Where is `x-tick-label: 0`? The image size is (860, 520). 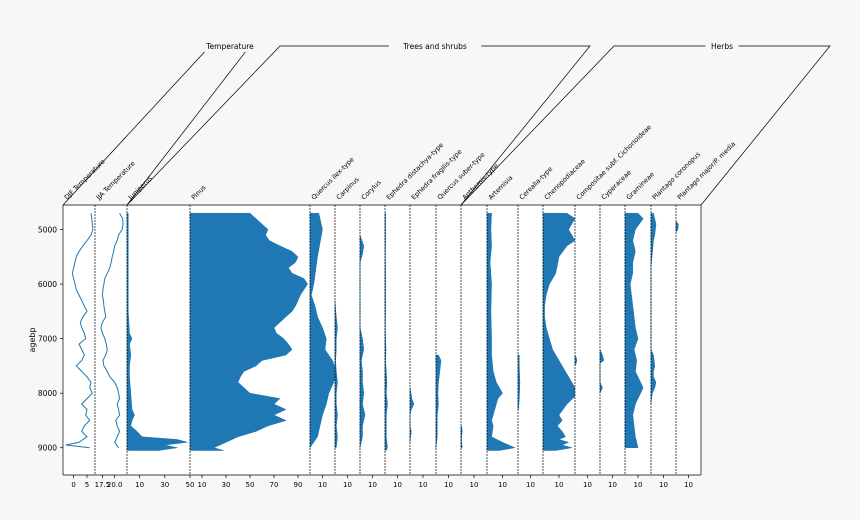 x-tick-label: 0 is located at coordinates (73, 485).